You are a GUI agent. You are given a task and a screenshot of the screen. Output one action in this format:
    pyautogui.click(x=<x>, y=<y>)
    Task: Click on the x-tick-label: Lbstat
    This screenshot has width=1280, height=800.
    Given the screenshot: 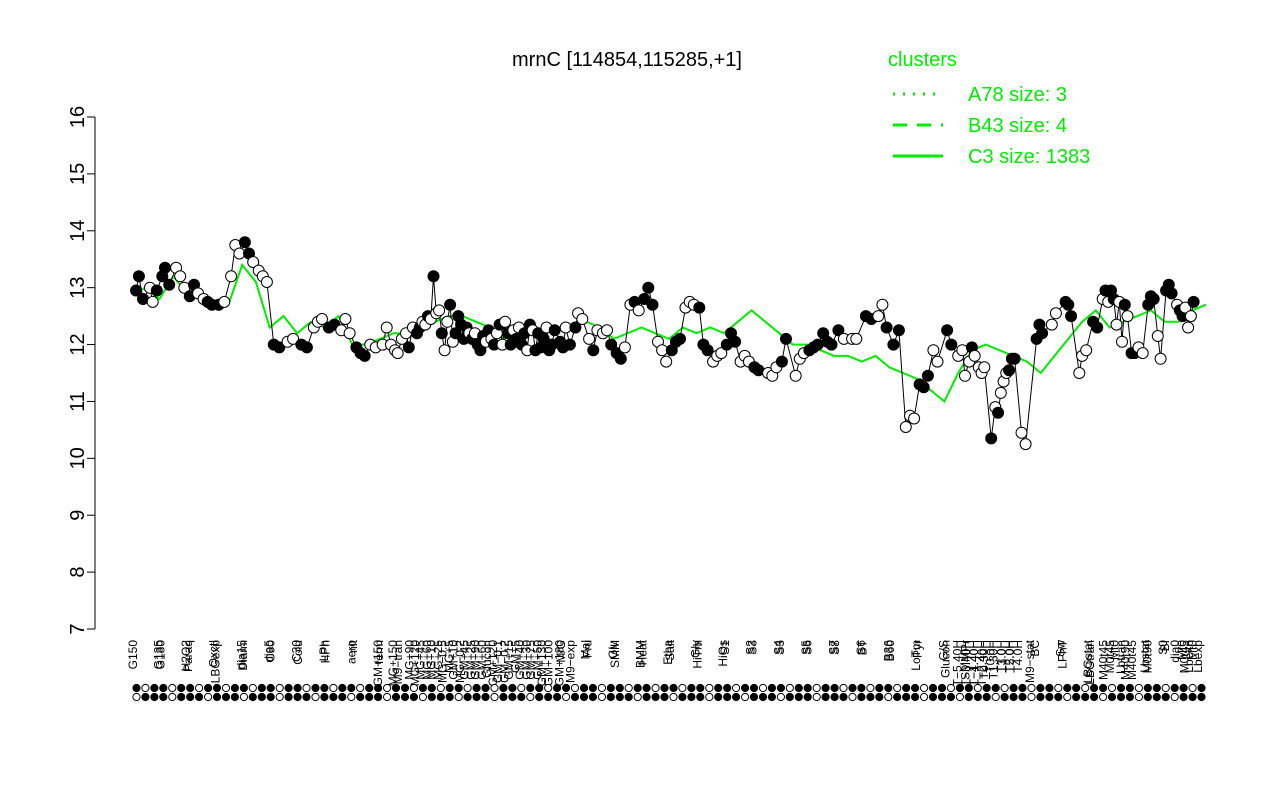 What is the action you would take?
    pyautogui.click(x=1145, y=655)
    